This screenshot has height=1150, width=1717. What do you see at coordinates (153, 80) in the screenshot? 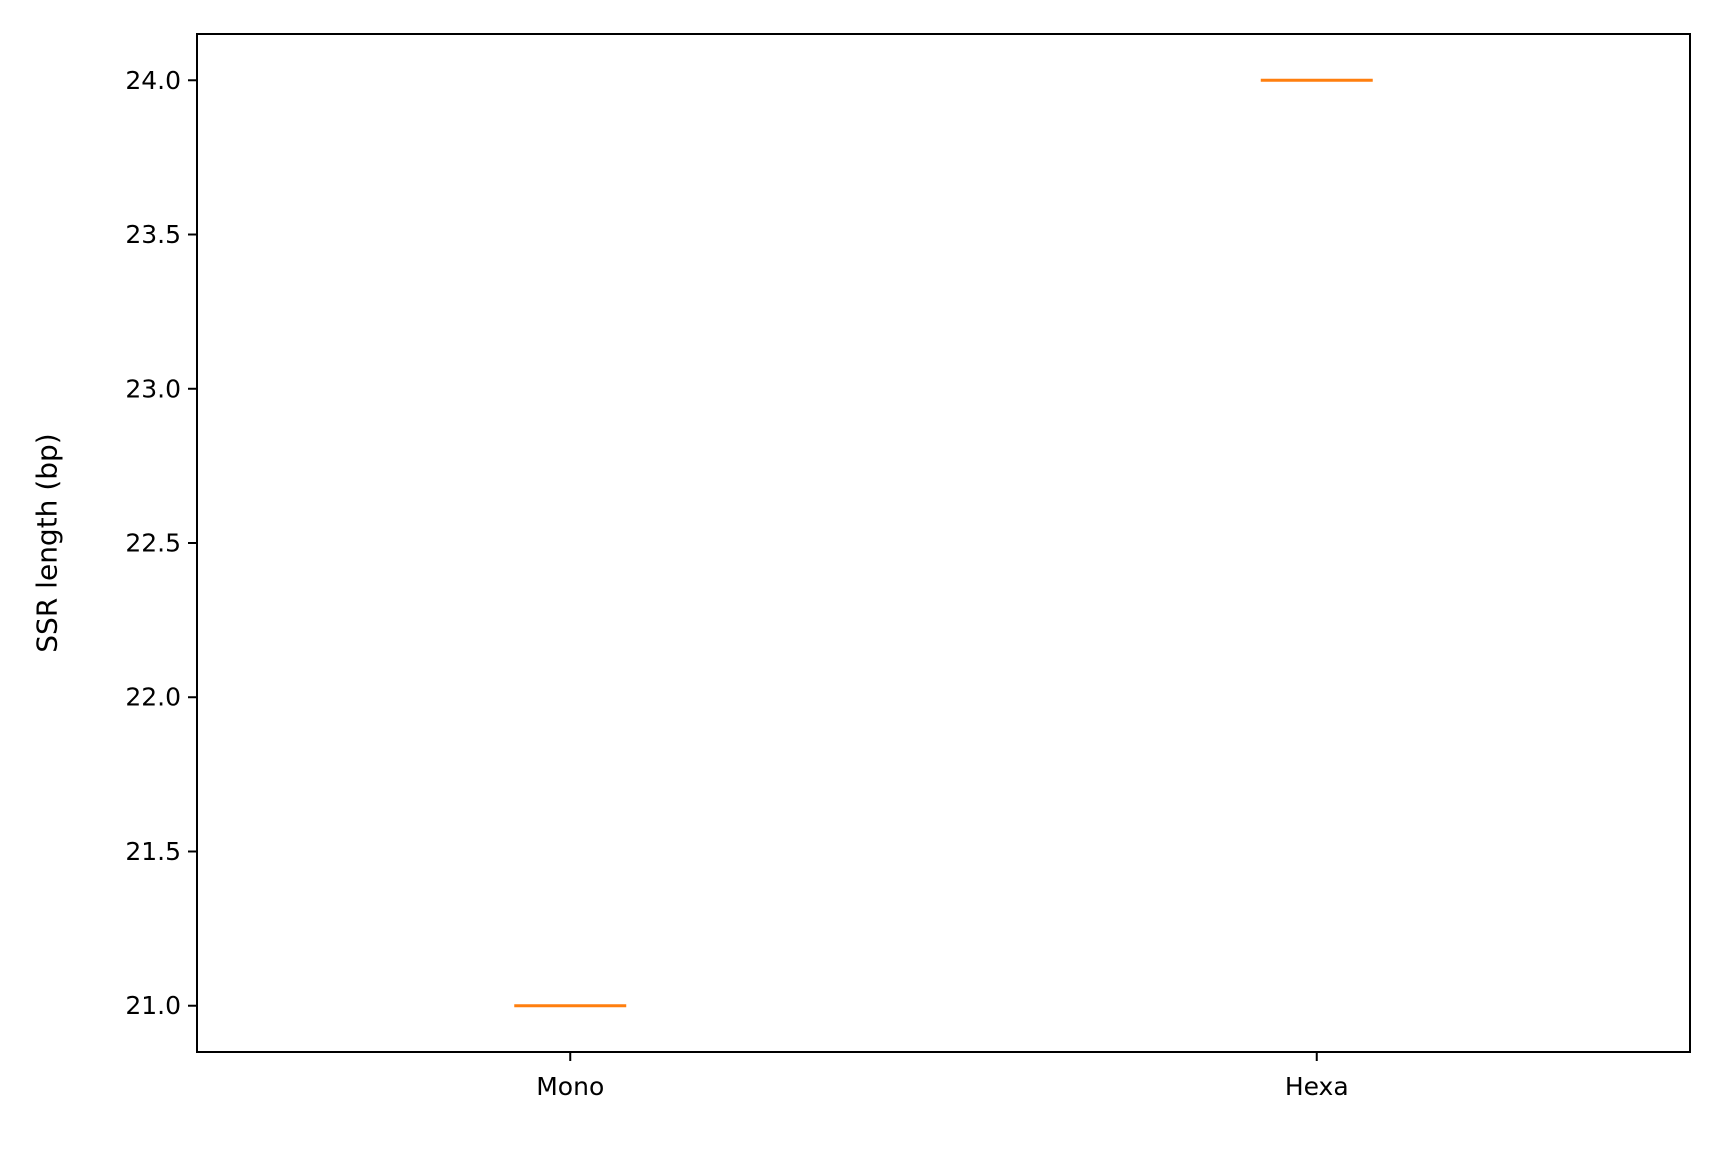
I see `y-tick-label: 24.0` at bounding box center [153, 80].